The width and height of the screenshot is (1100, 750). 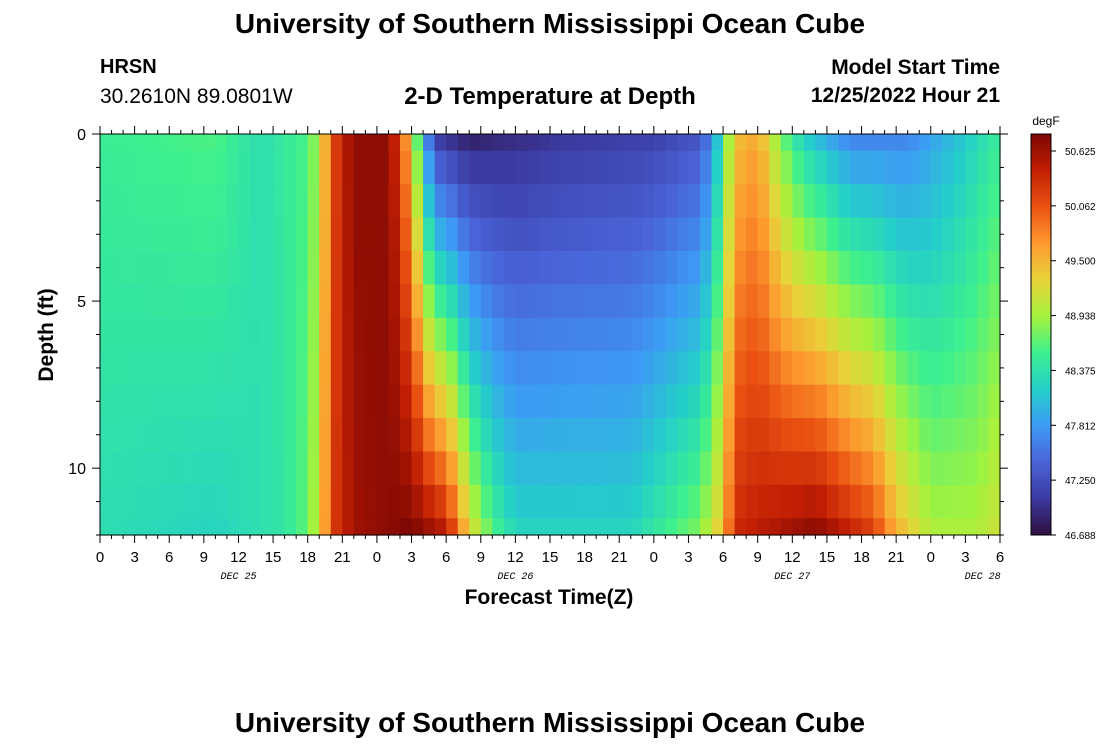 I want to click on model-start-value: 12/25/2022 Hour 21, so click(x=905, y=95).